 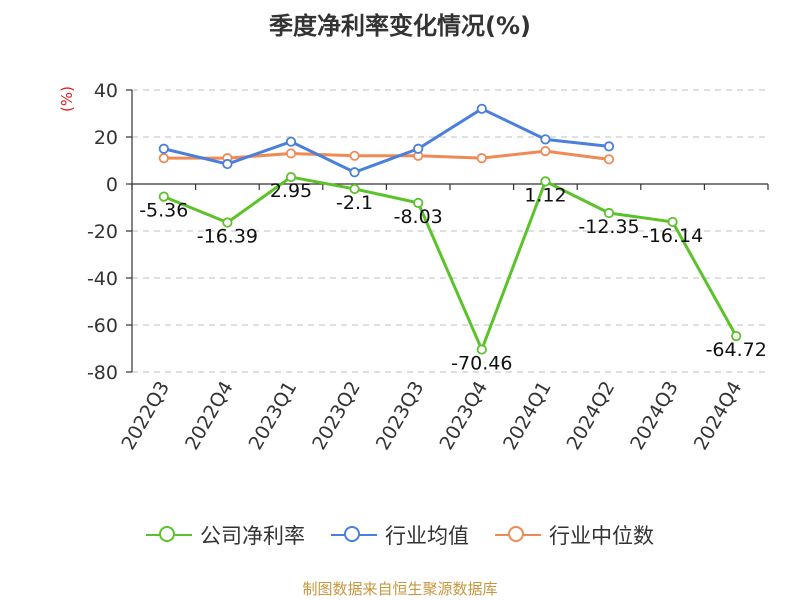 What do you see at coordinates (252, 536) in the screenshot?
I see `legend-label-company: 公司净利率` at bounding box center [252, 536].